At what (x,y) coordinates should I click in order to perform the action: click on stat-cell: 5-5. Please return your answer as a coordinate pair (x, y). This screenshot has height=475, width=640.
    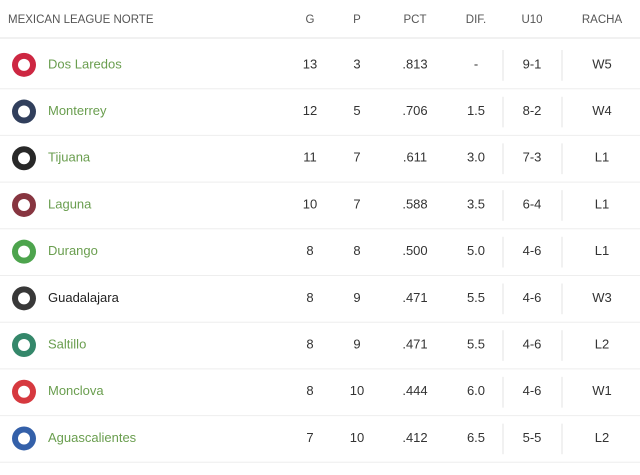
    Looking at the image, I should click on (532, 437).